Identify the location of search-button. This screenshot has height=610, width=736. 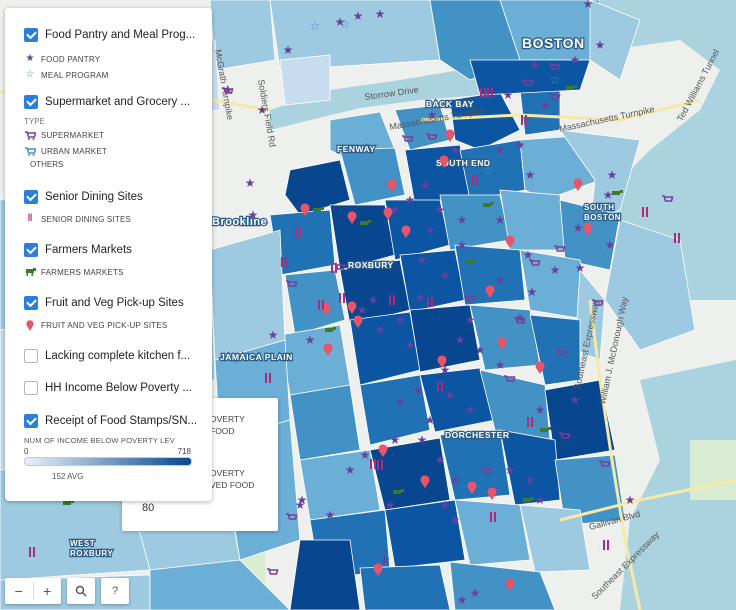
(81, 591).